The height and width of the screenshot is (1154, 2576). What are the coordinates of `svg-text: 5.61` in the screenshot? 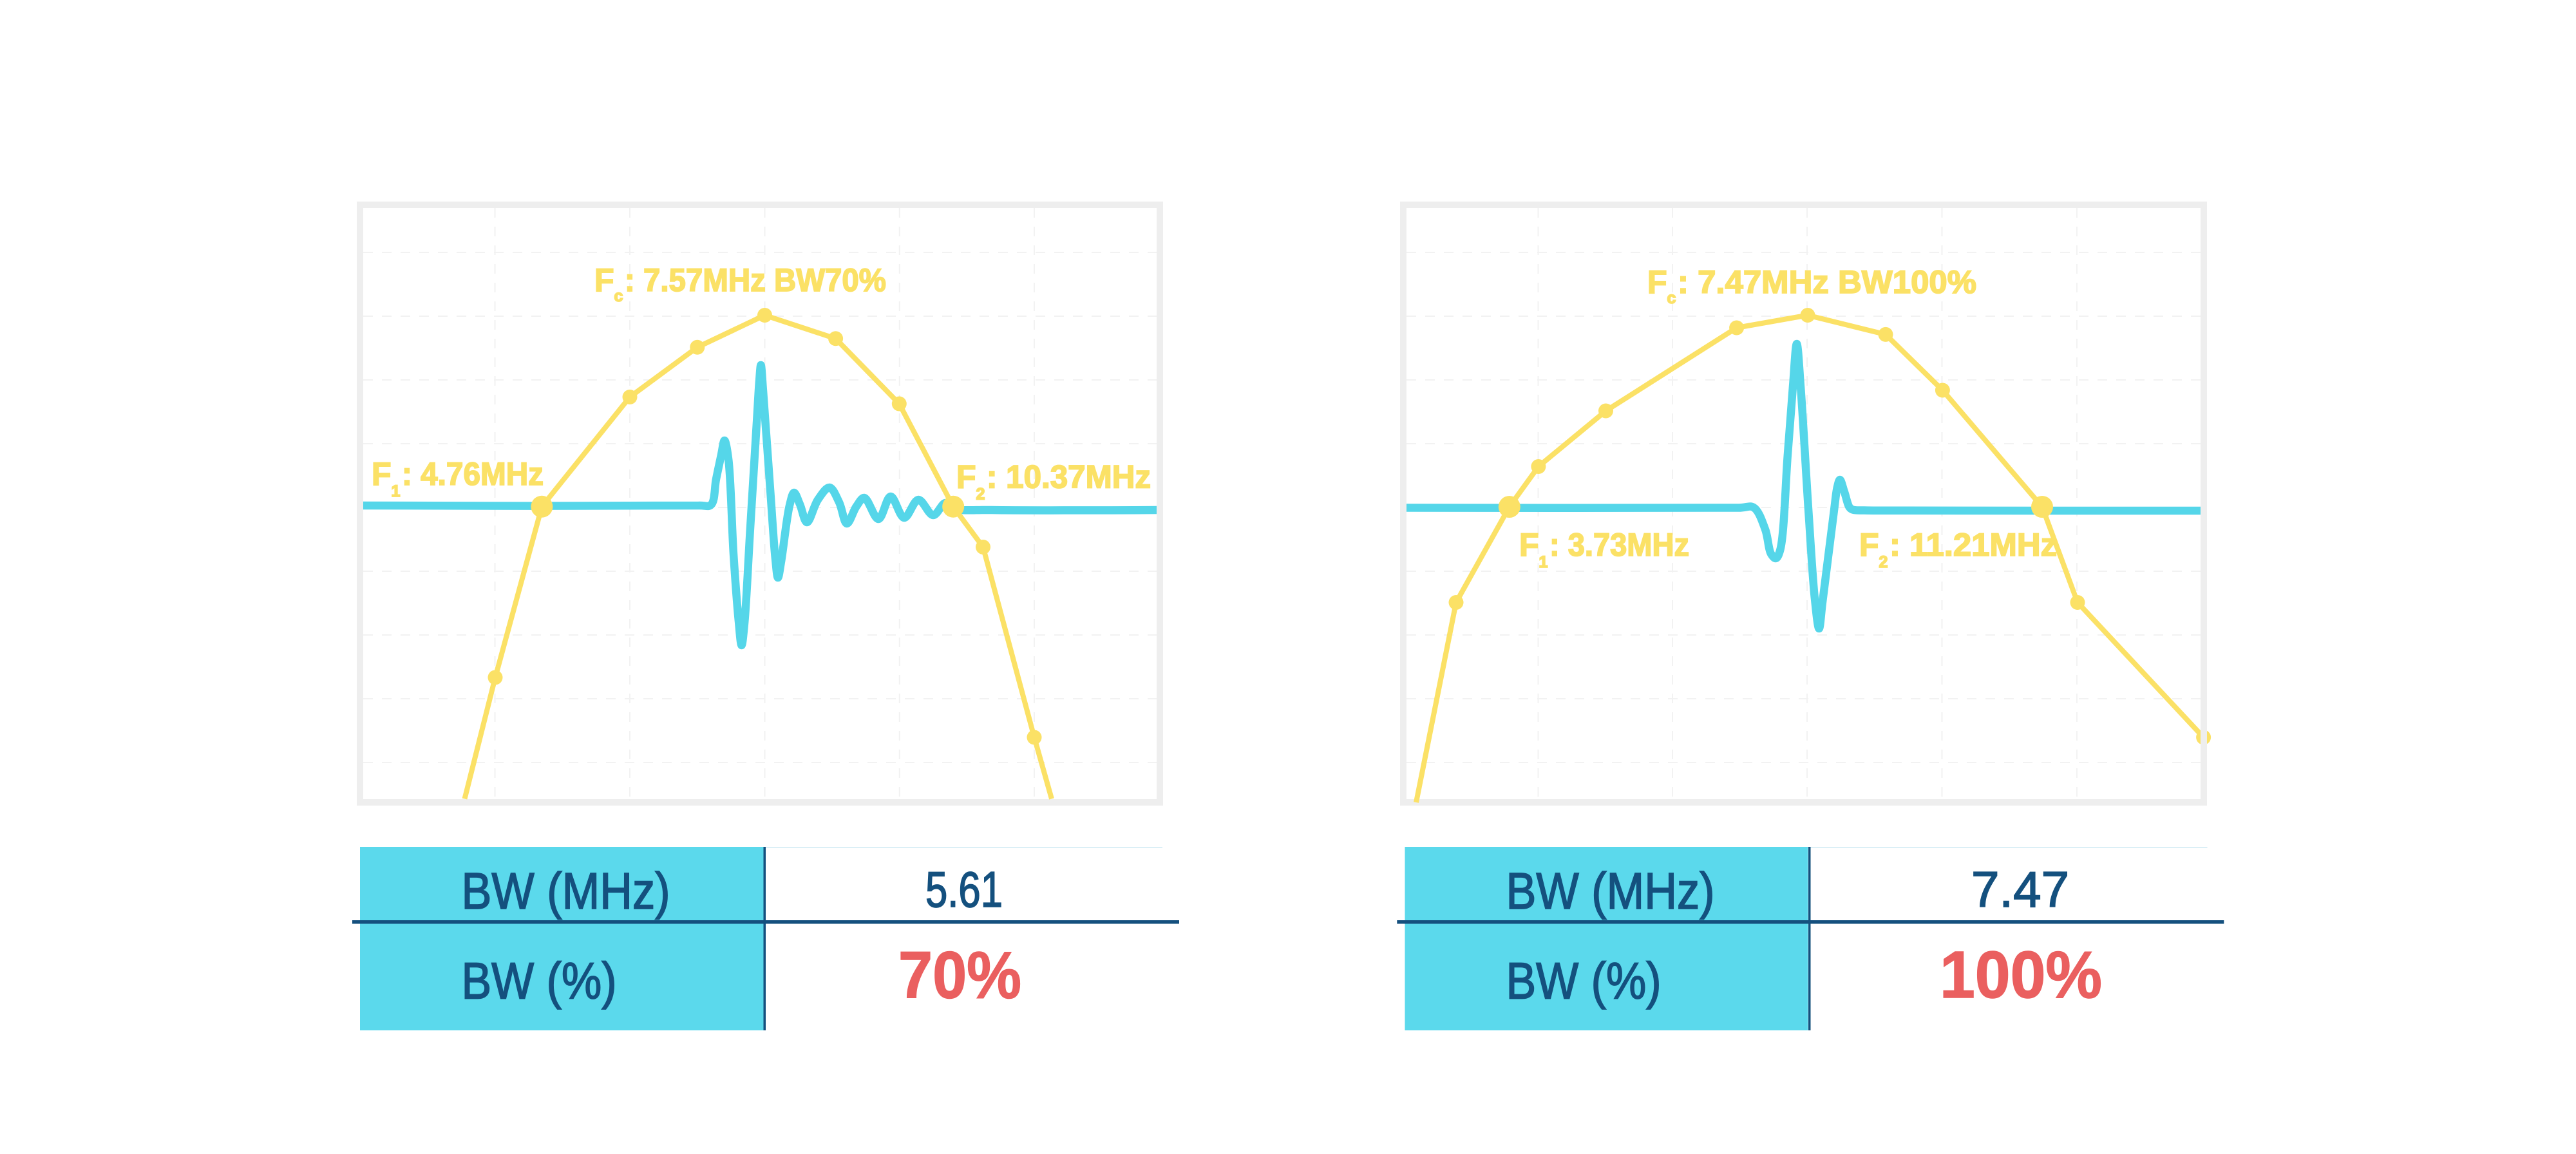 It's located at (964, 889).